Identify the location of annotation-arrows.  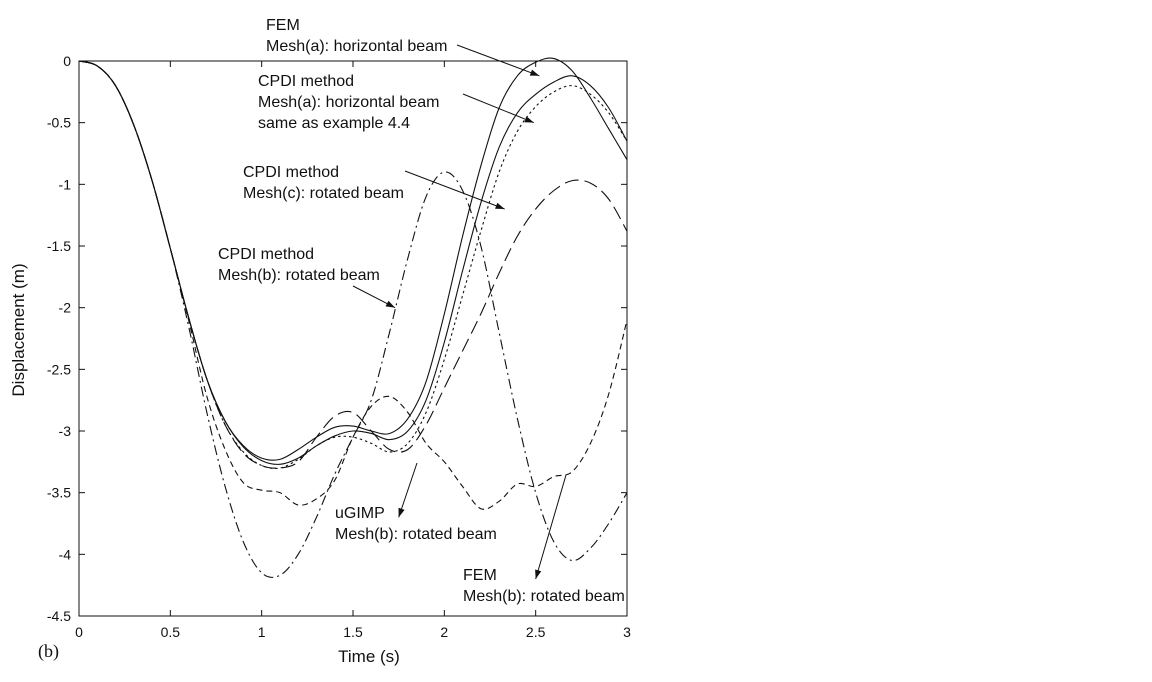
(459, 312).